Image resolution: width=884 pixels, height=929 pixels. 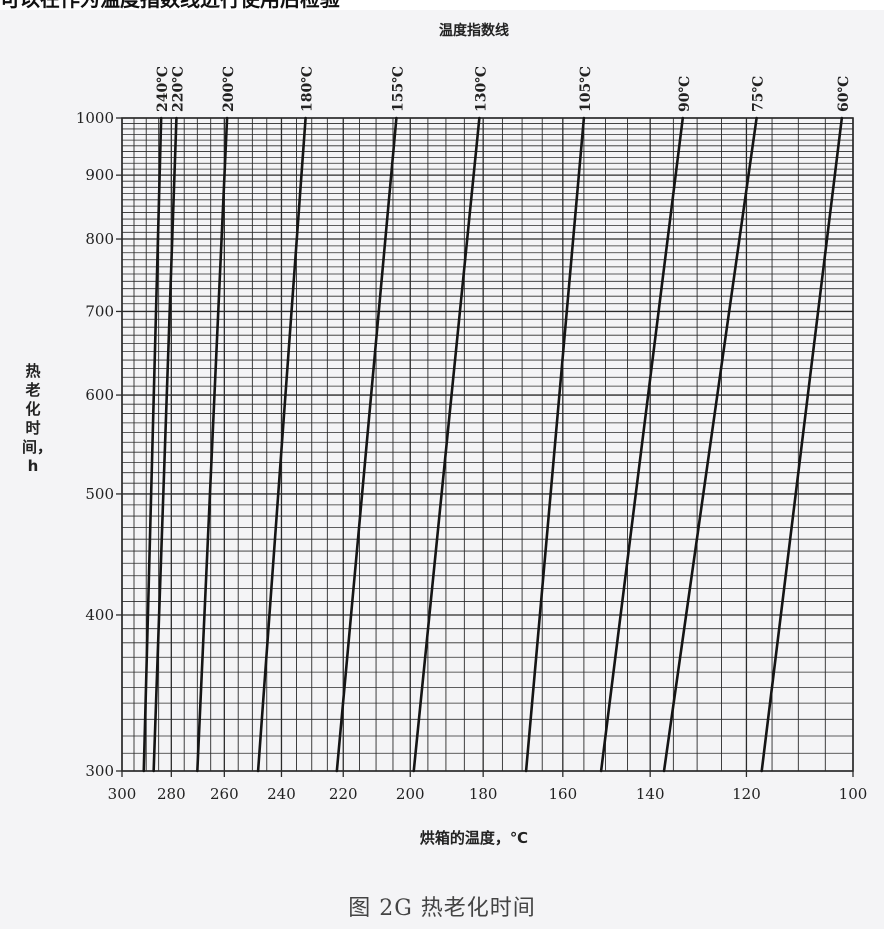 I want to click on y-tick-label: 700, so click(x=99, y=311).